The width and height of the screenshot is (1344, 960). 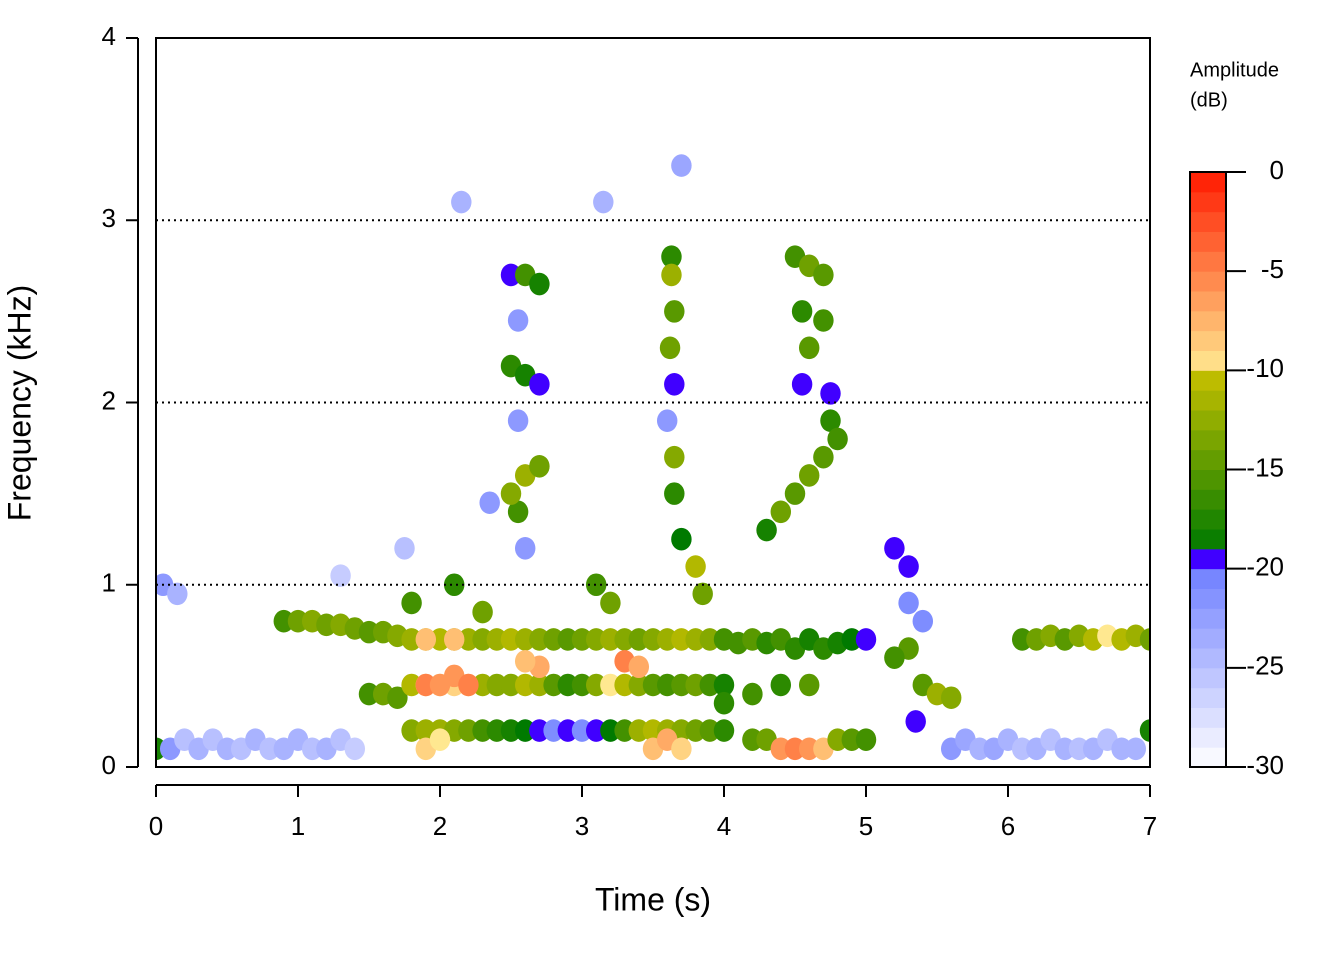 What do you see at coordinates (1265, 666) in the screenshot?
I see `colorbar-tick-label: -25` at bounding box center [1265, 666].